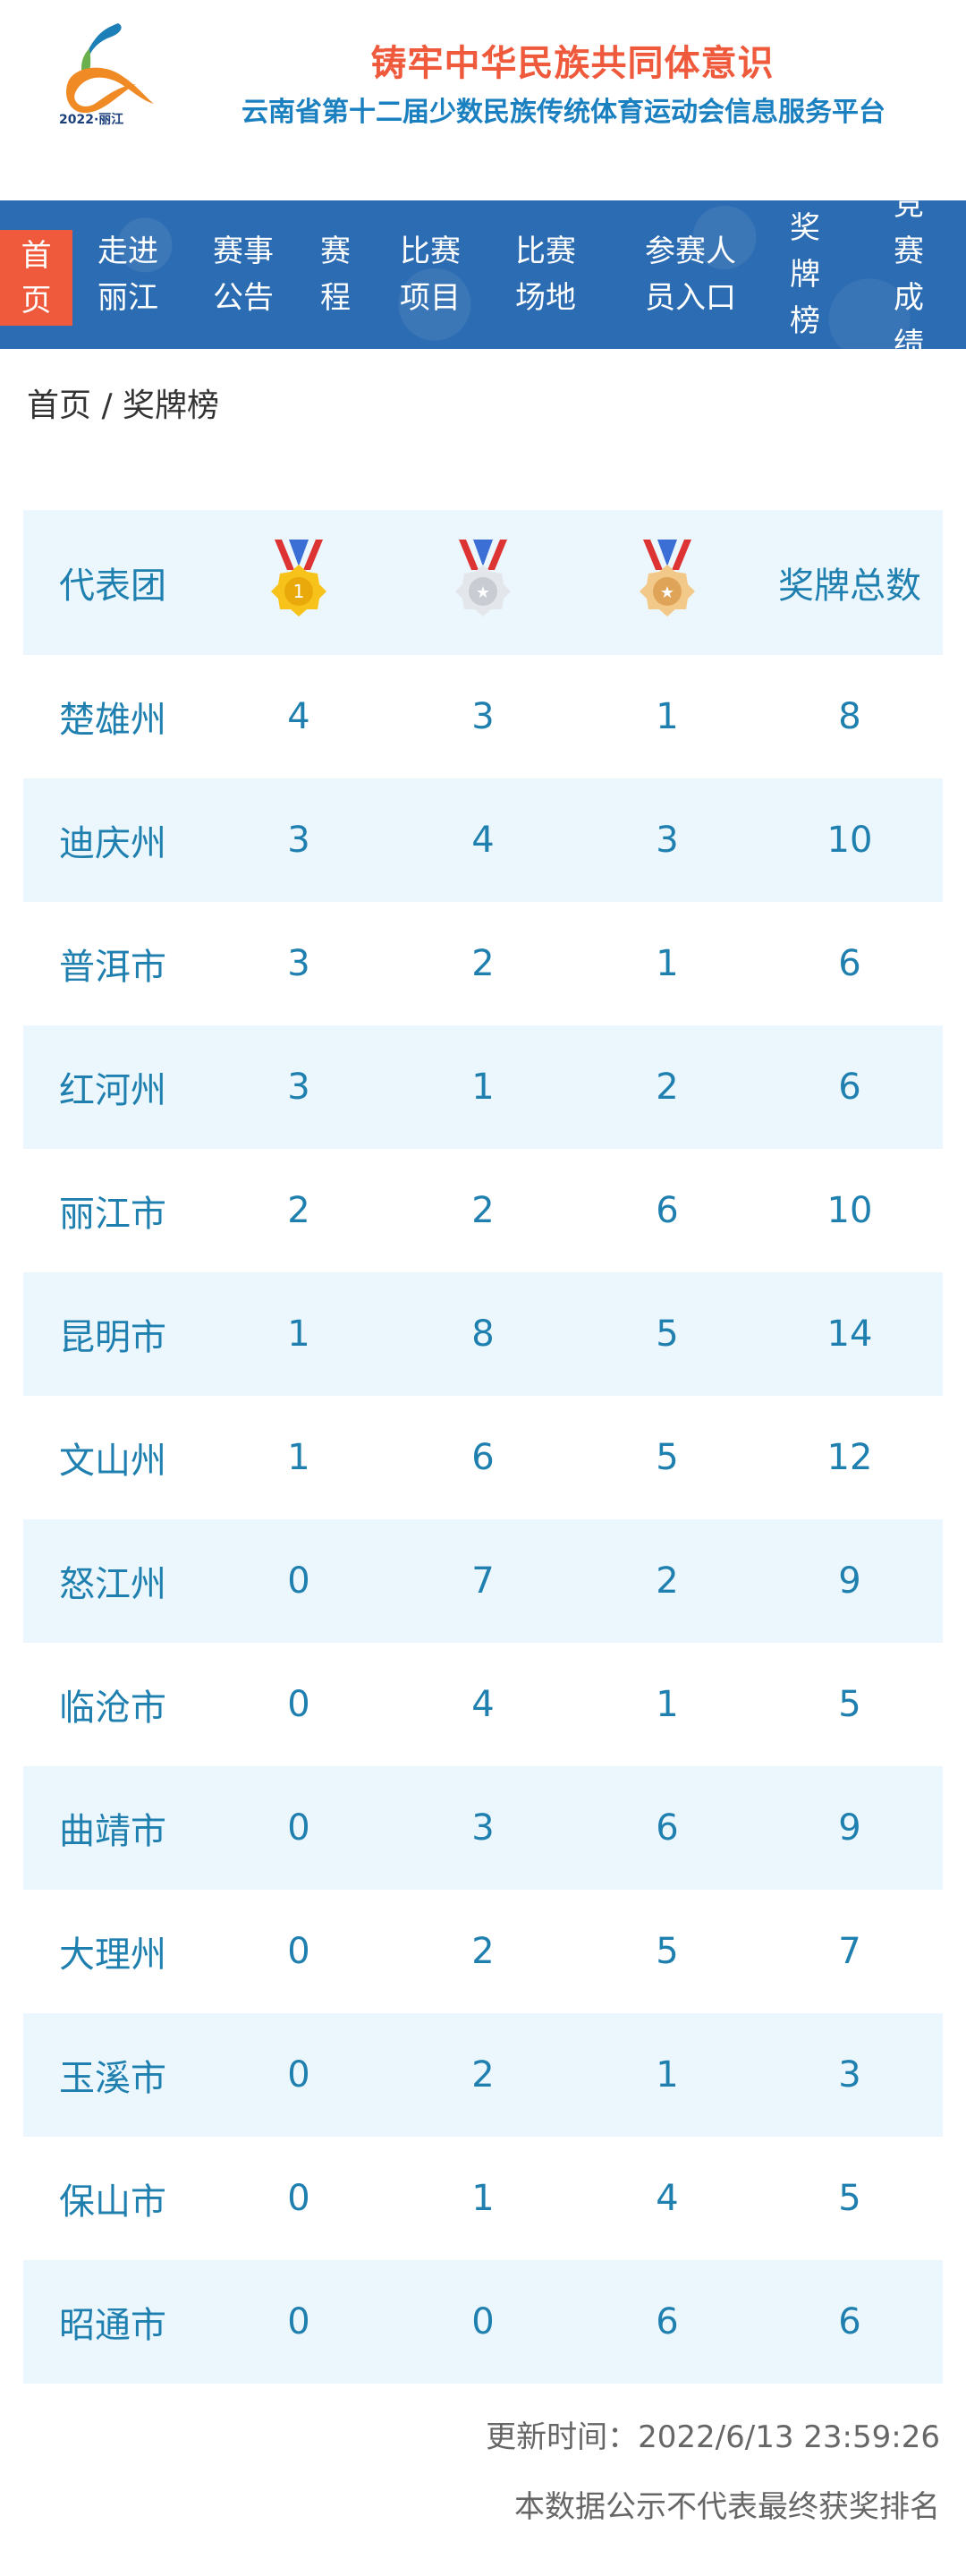 The width and height of the screenshot is (966, 2576). What do you see at coordinates (112, 1090) in the screenshot?
I see `team-name: 红河州` at bounding box center [112, 1090].